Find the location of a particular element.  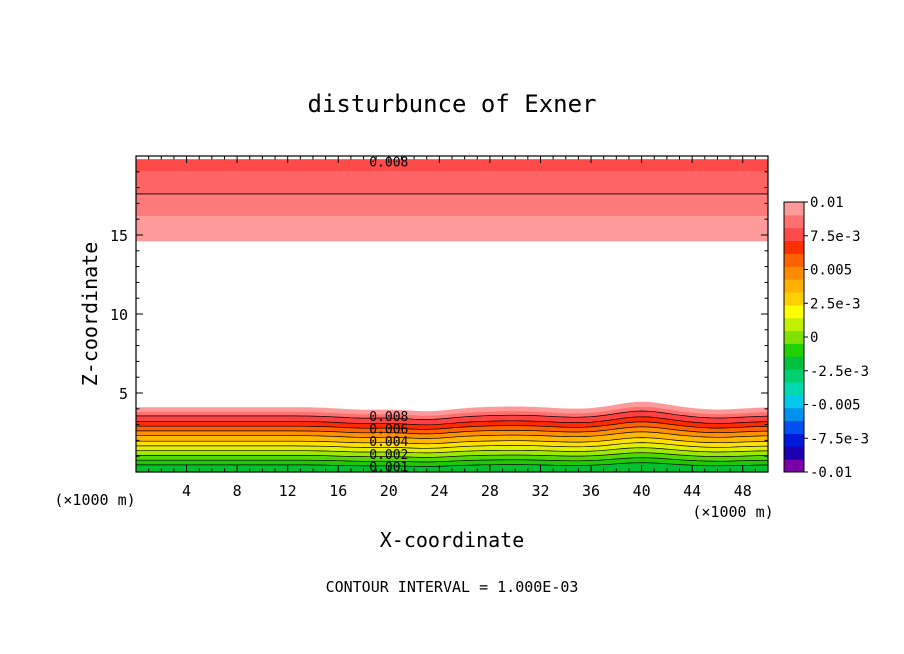

x-tick-label-8: 8 is located at coordinates (237, 491).